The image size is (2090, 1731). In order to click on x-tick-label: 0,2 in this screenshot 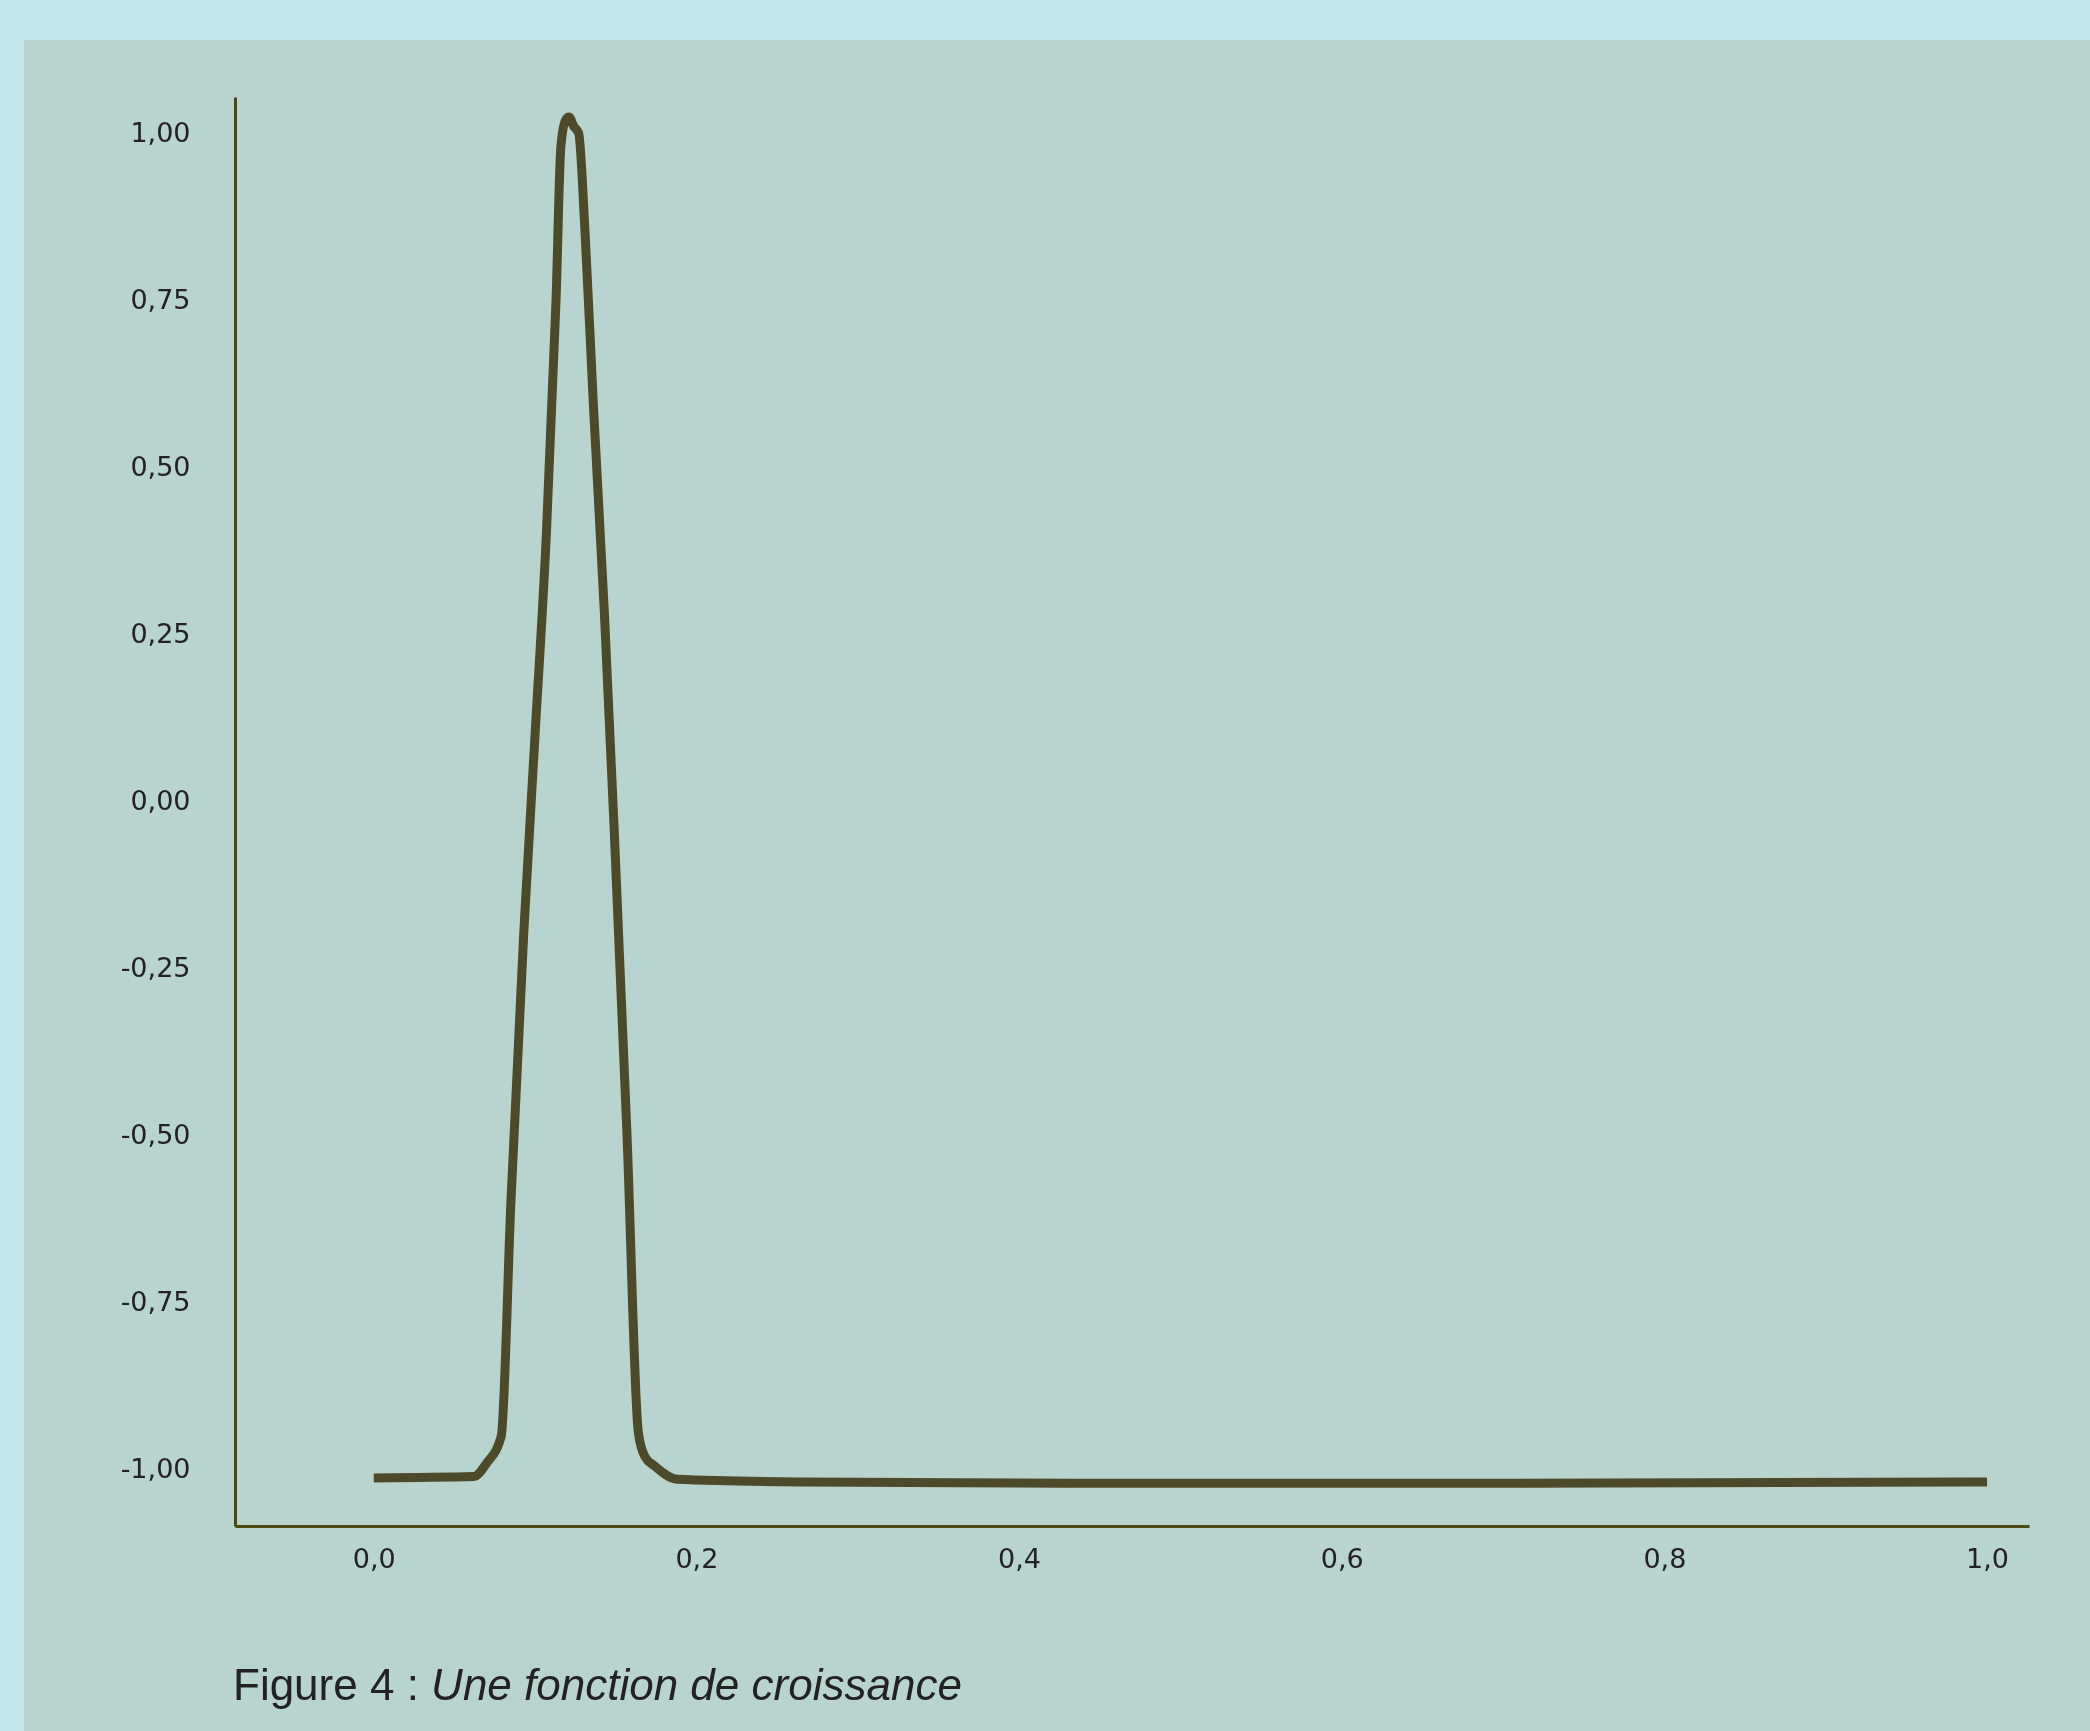, I will do `click(697, 1558)`.